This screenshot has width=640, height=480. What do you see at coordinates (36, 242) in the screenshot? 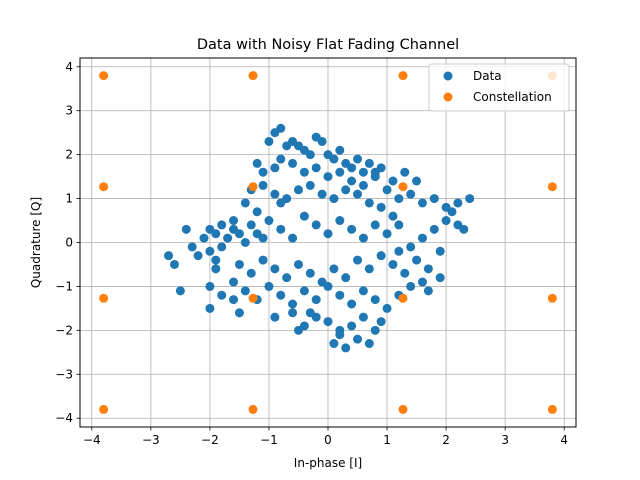
I see `y-axis-label: Quadrature [Q]` at bounding box center [36, 242].